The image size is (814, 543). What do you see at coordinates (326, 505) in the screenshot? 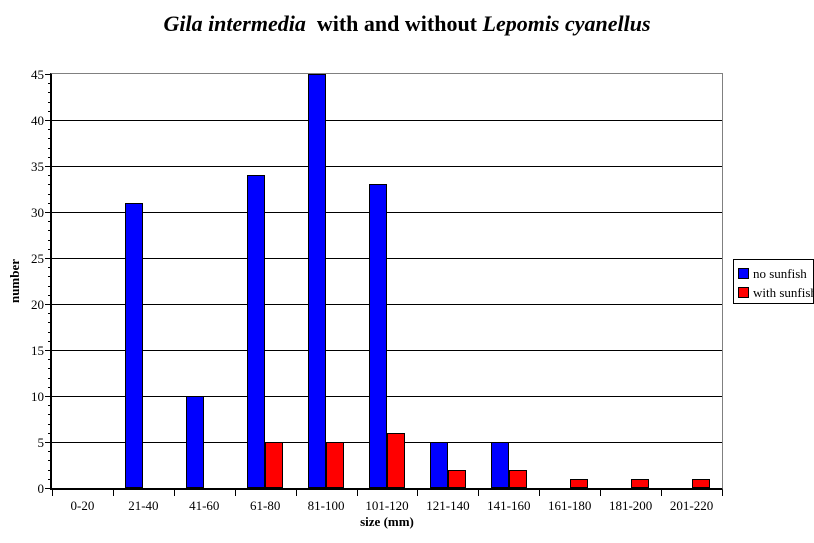
I see `x-tick-label: 81-100` at bounding box center [326, 505].